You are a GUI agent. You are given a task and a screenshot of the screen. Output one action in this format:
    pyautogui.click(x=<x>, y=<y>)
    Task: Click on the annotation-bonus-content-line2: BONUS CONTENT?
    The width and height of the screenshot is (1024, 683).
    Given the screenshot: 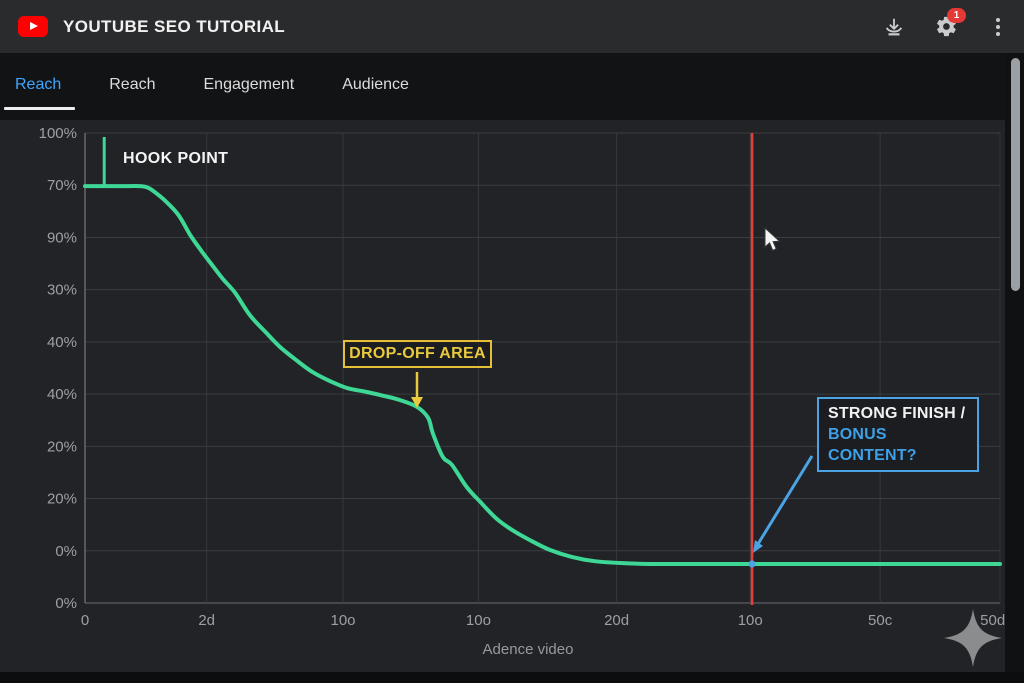 What is the action you would take?
    pyautogui.click(x=872, y=445)
    